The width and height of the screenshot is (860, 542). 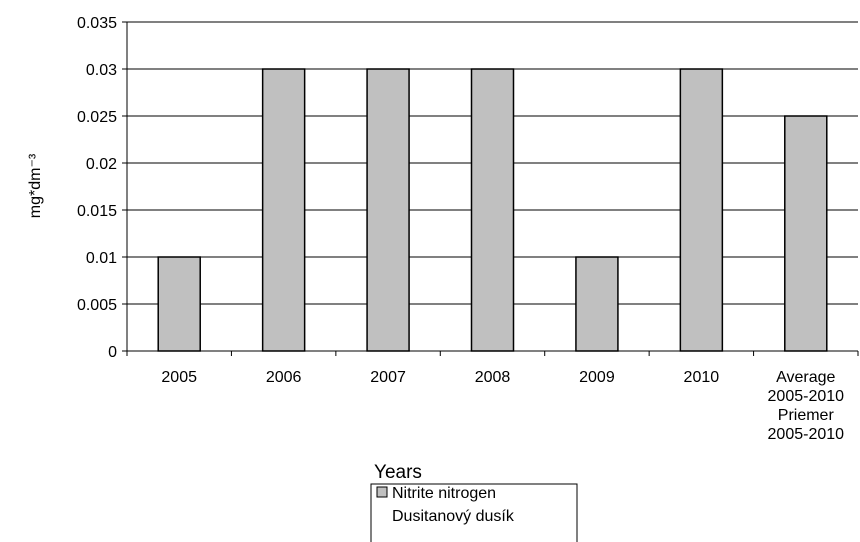 I want to click on x-tick-label: 2008, so click(x=493, y=377).